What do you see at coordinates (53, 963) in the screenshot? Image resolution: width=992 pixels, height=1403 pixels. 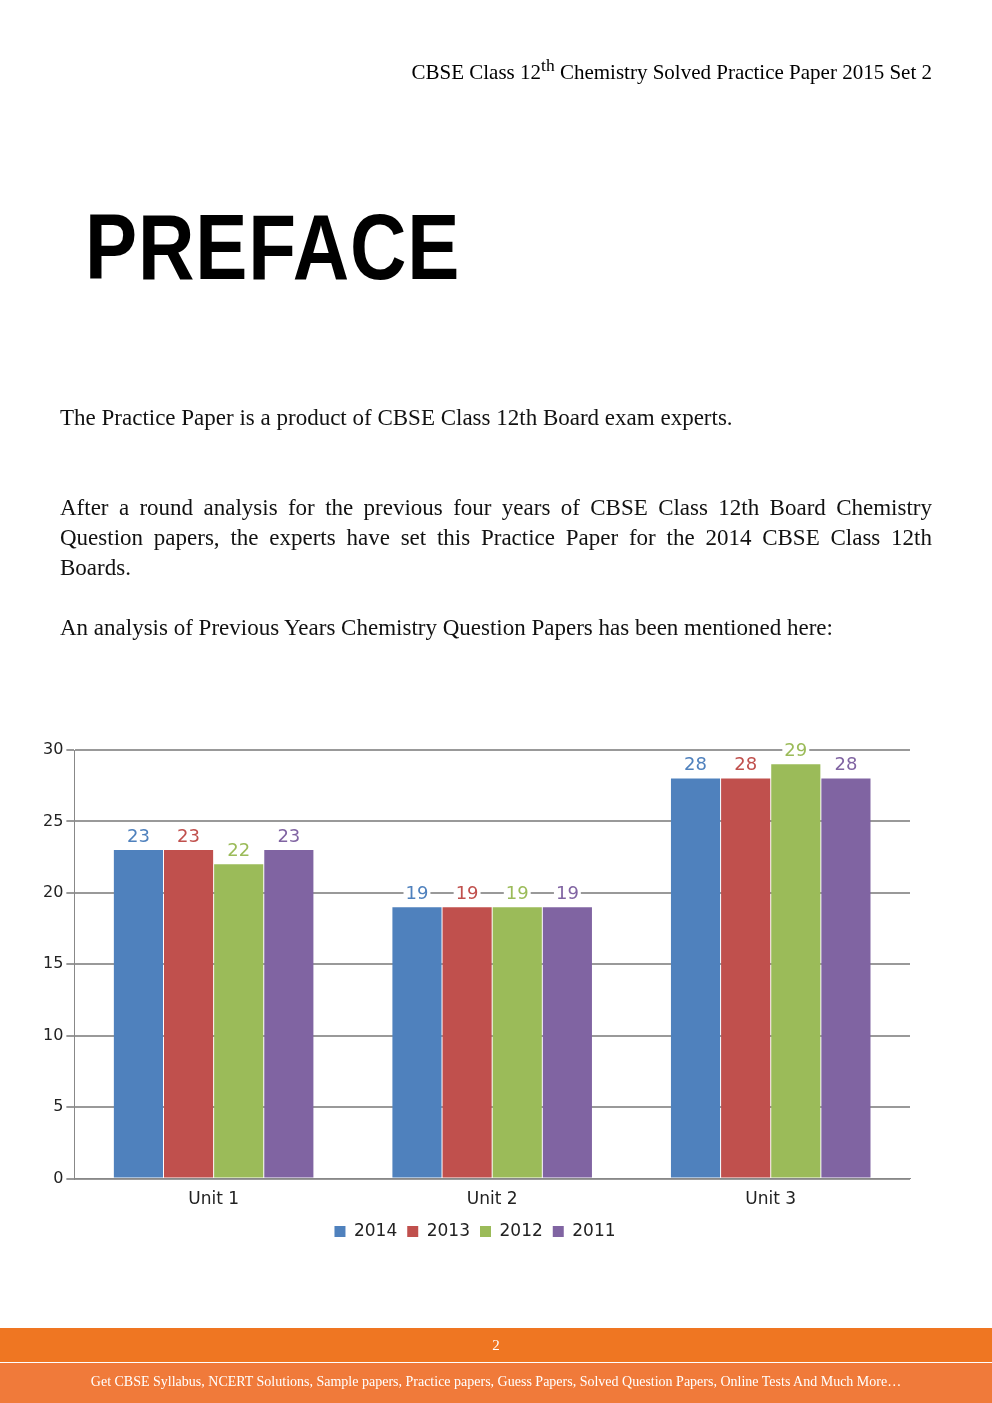 I see `y-tick-label: 15` at bounding box center [53, 963].